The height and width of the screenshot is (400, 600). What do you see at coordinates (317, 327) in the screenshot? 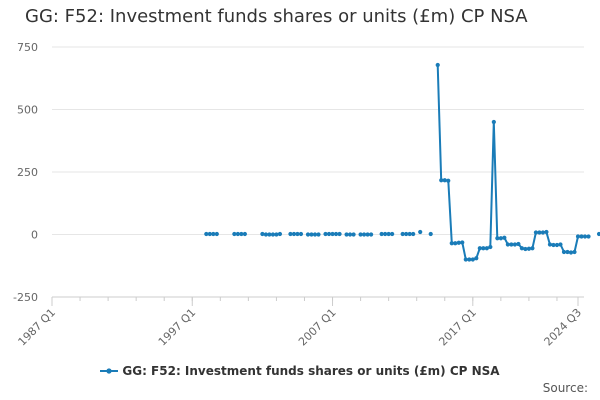
I see `x-tick-label: 2007 Q1` at bounding box center [317, 327].